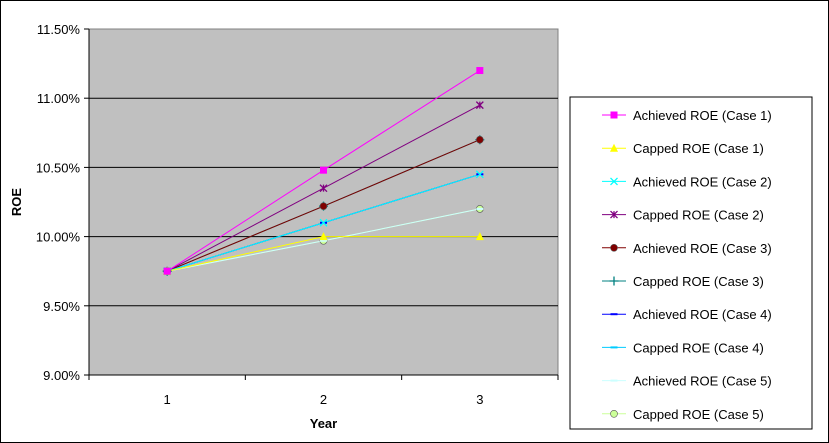 The width and height of the screenshot is (829, 443). I want to click on legend-item: Achieved ROE (Case 2), so click(687, 181).